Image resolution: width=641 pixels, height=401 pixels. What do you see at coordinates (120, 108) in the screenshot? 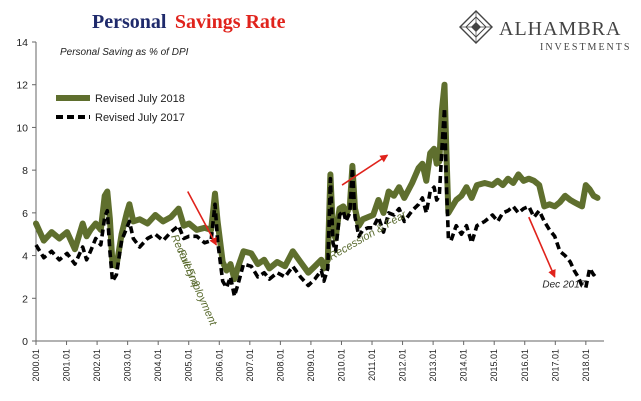
I see `legend: Revised July 2018 Revised July 2017` at bounding box center [120, 108].